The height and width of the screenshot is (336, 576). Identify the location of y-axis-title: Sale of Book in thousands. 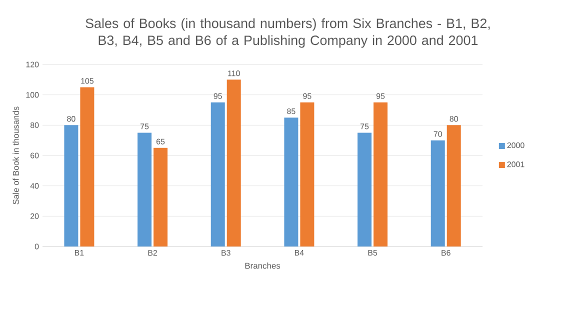
(15, 155).